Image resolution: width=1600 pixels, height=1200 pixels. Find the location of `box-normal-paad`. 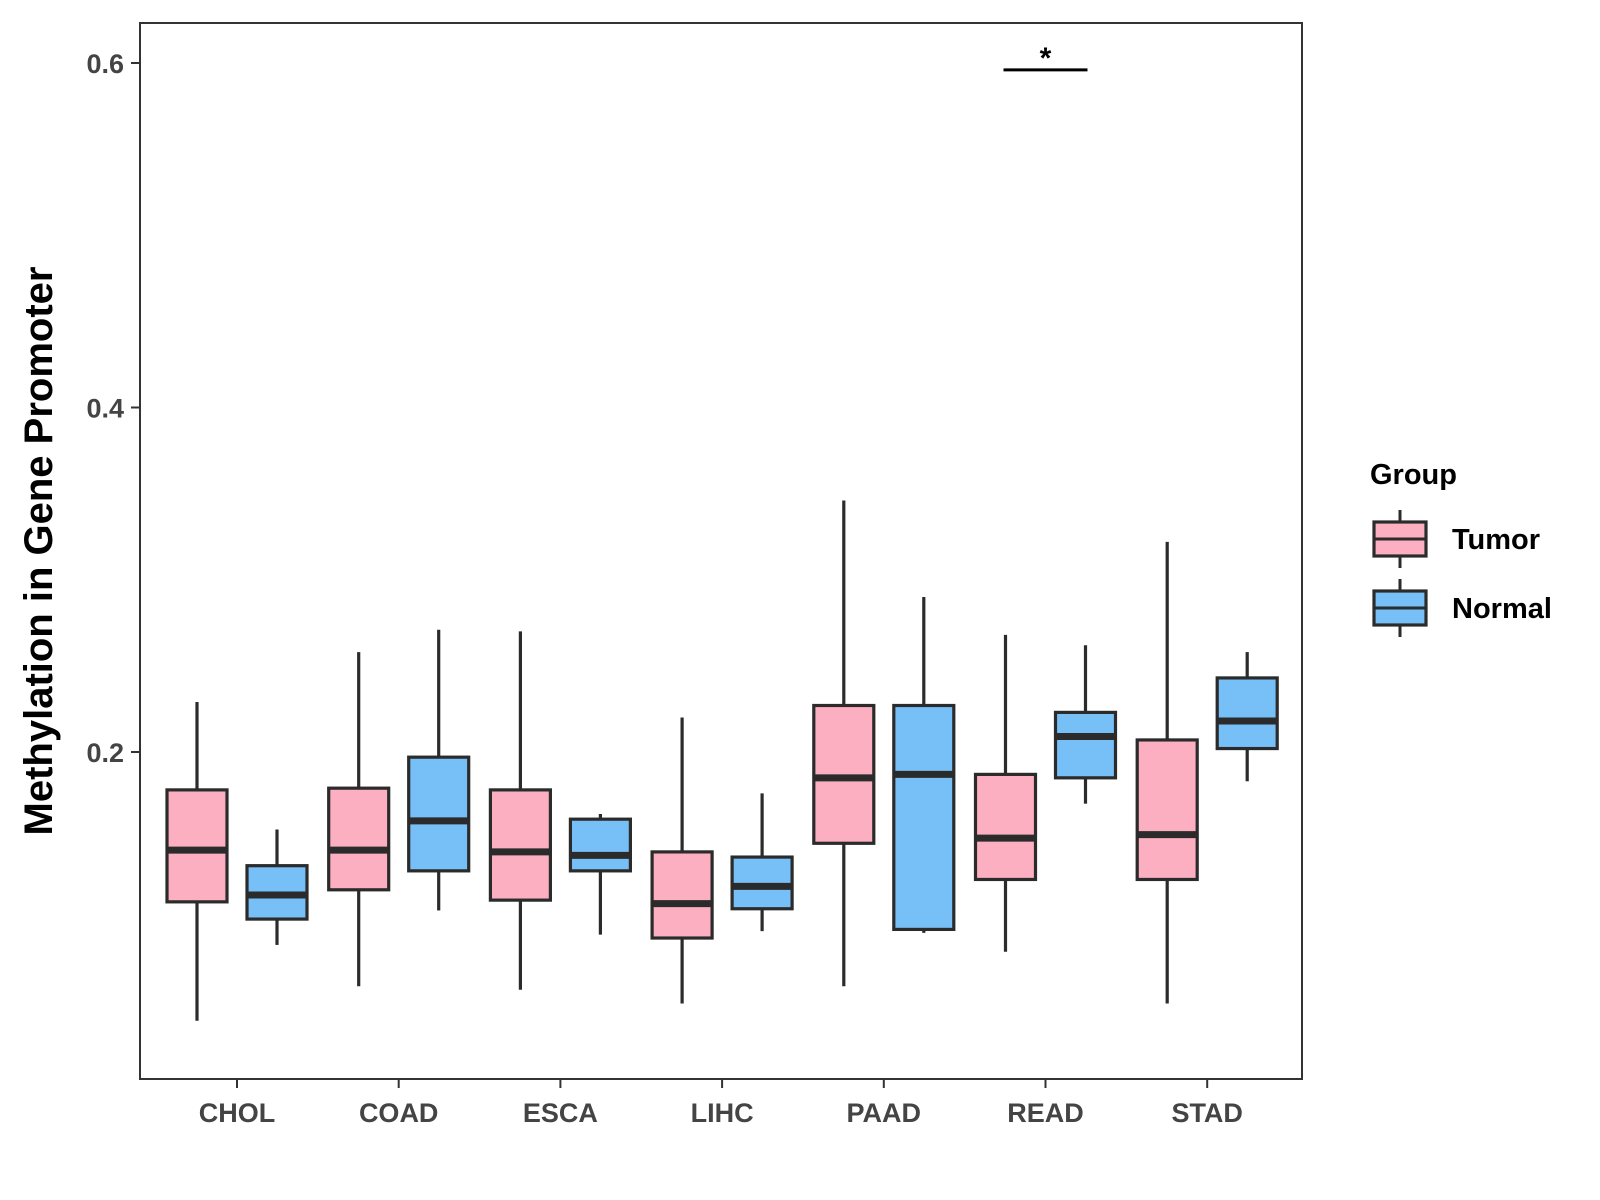

box-normal-paad is located at coordinates (924, 764).